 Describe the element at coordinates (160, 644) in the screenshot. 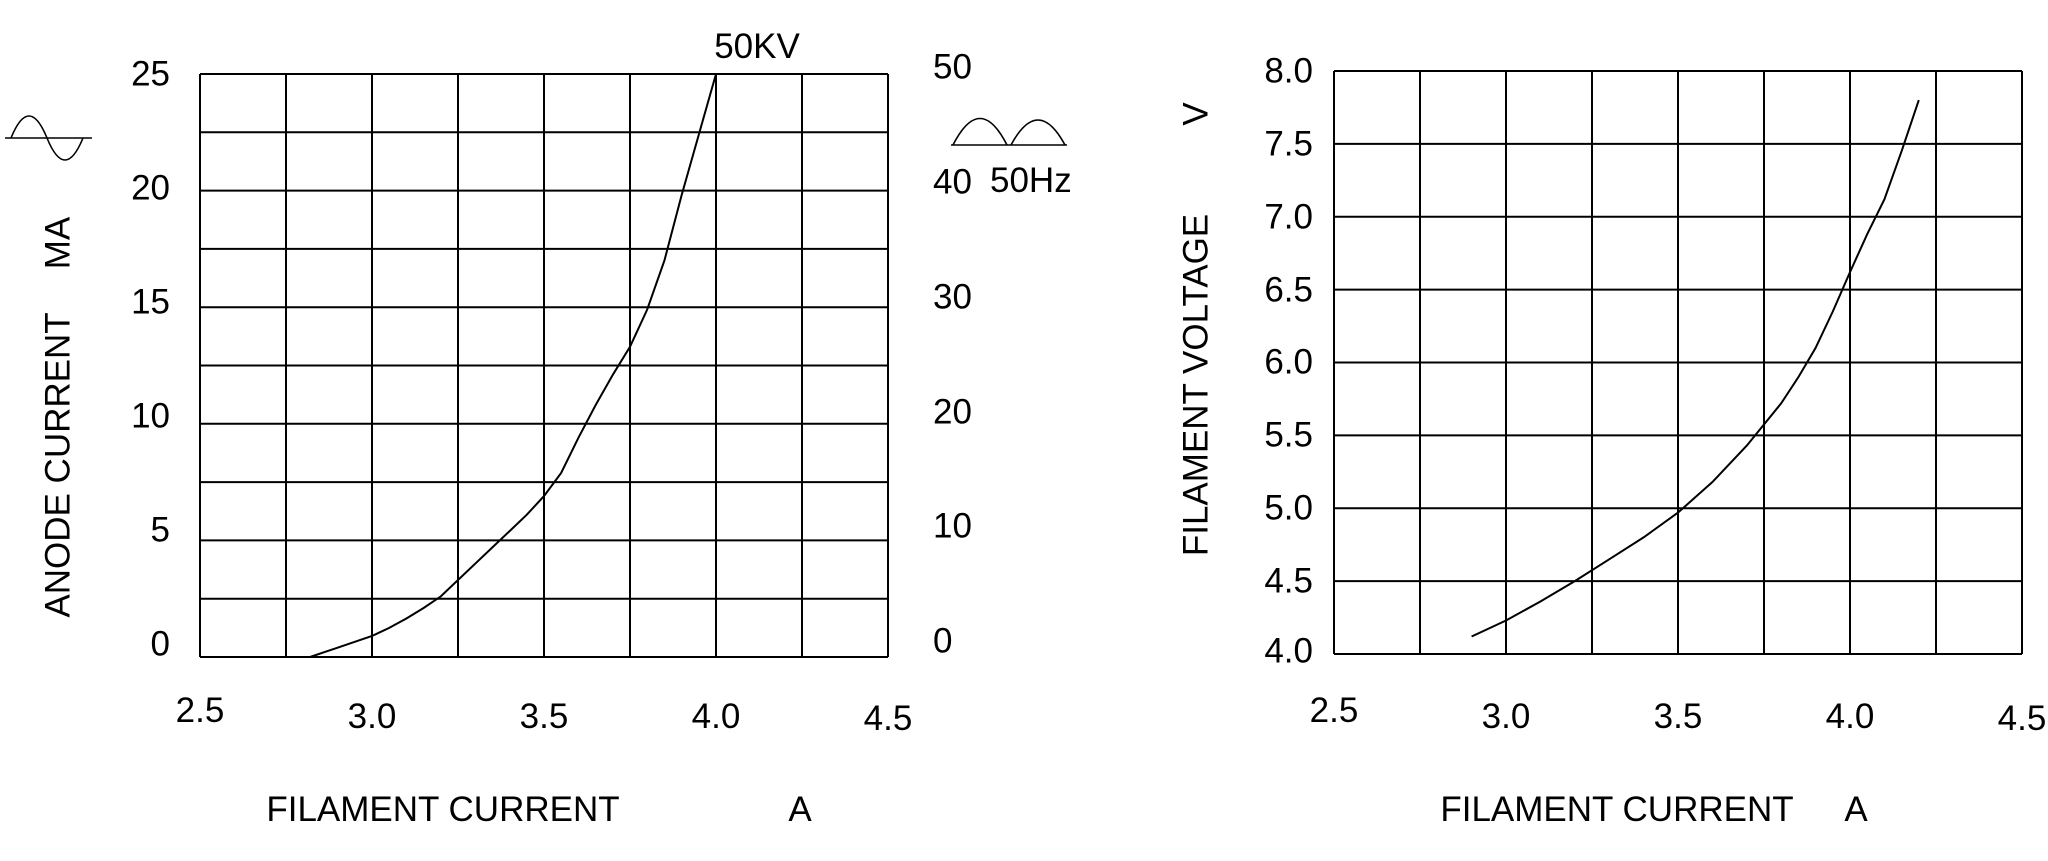

I see `left-chart-y-tick: 0` at that location.